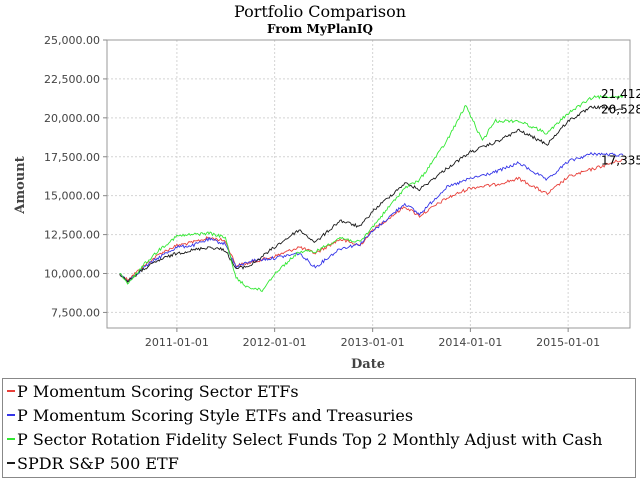 The image size is (640, 480). What do you see at coordinates (568, 342) in the screenshot?
I see `x-tick-label: 2015-01-01` at bounding box center [568, 342].